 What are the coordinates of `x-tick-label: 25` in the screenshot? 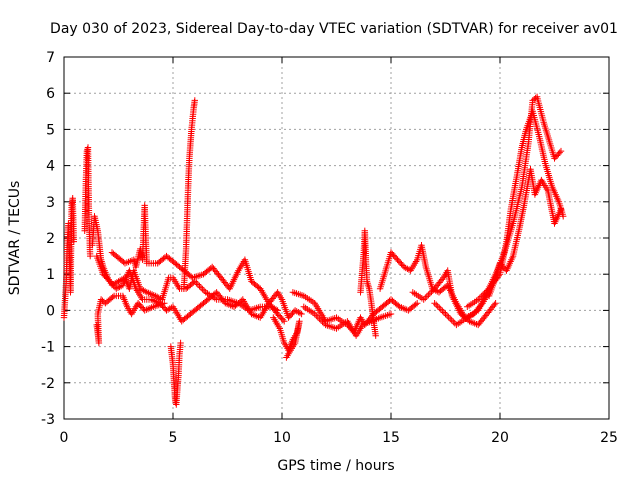 It's located at (609, 438).